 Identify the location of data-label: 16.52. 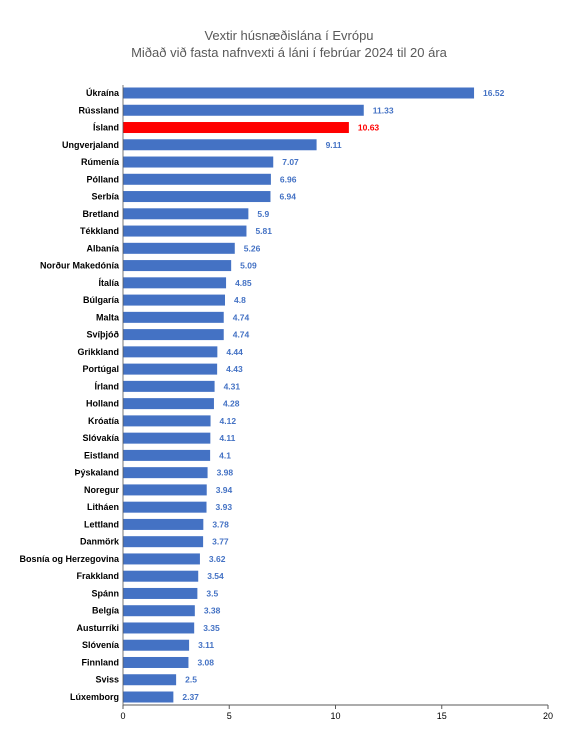
(494, 93).